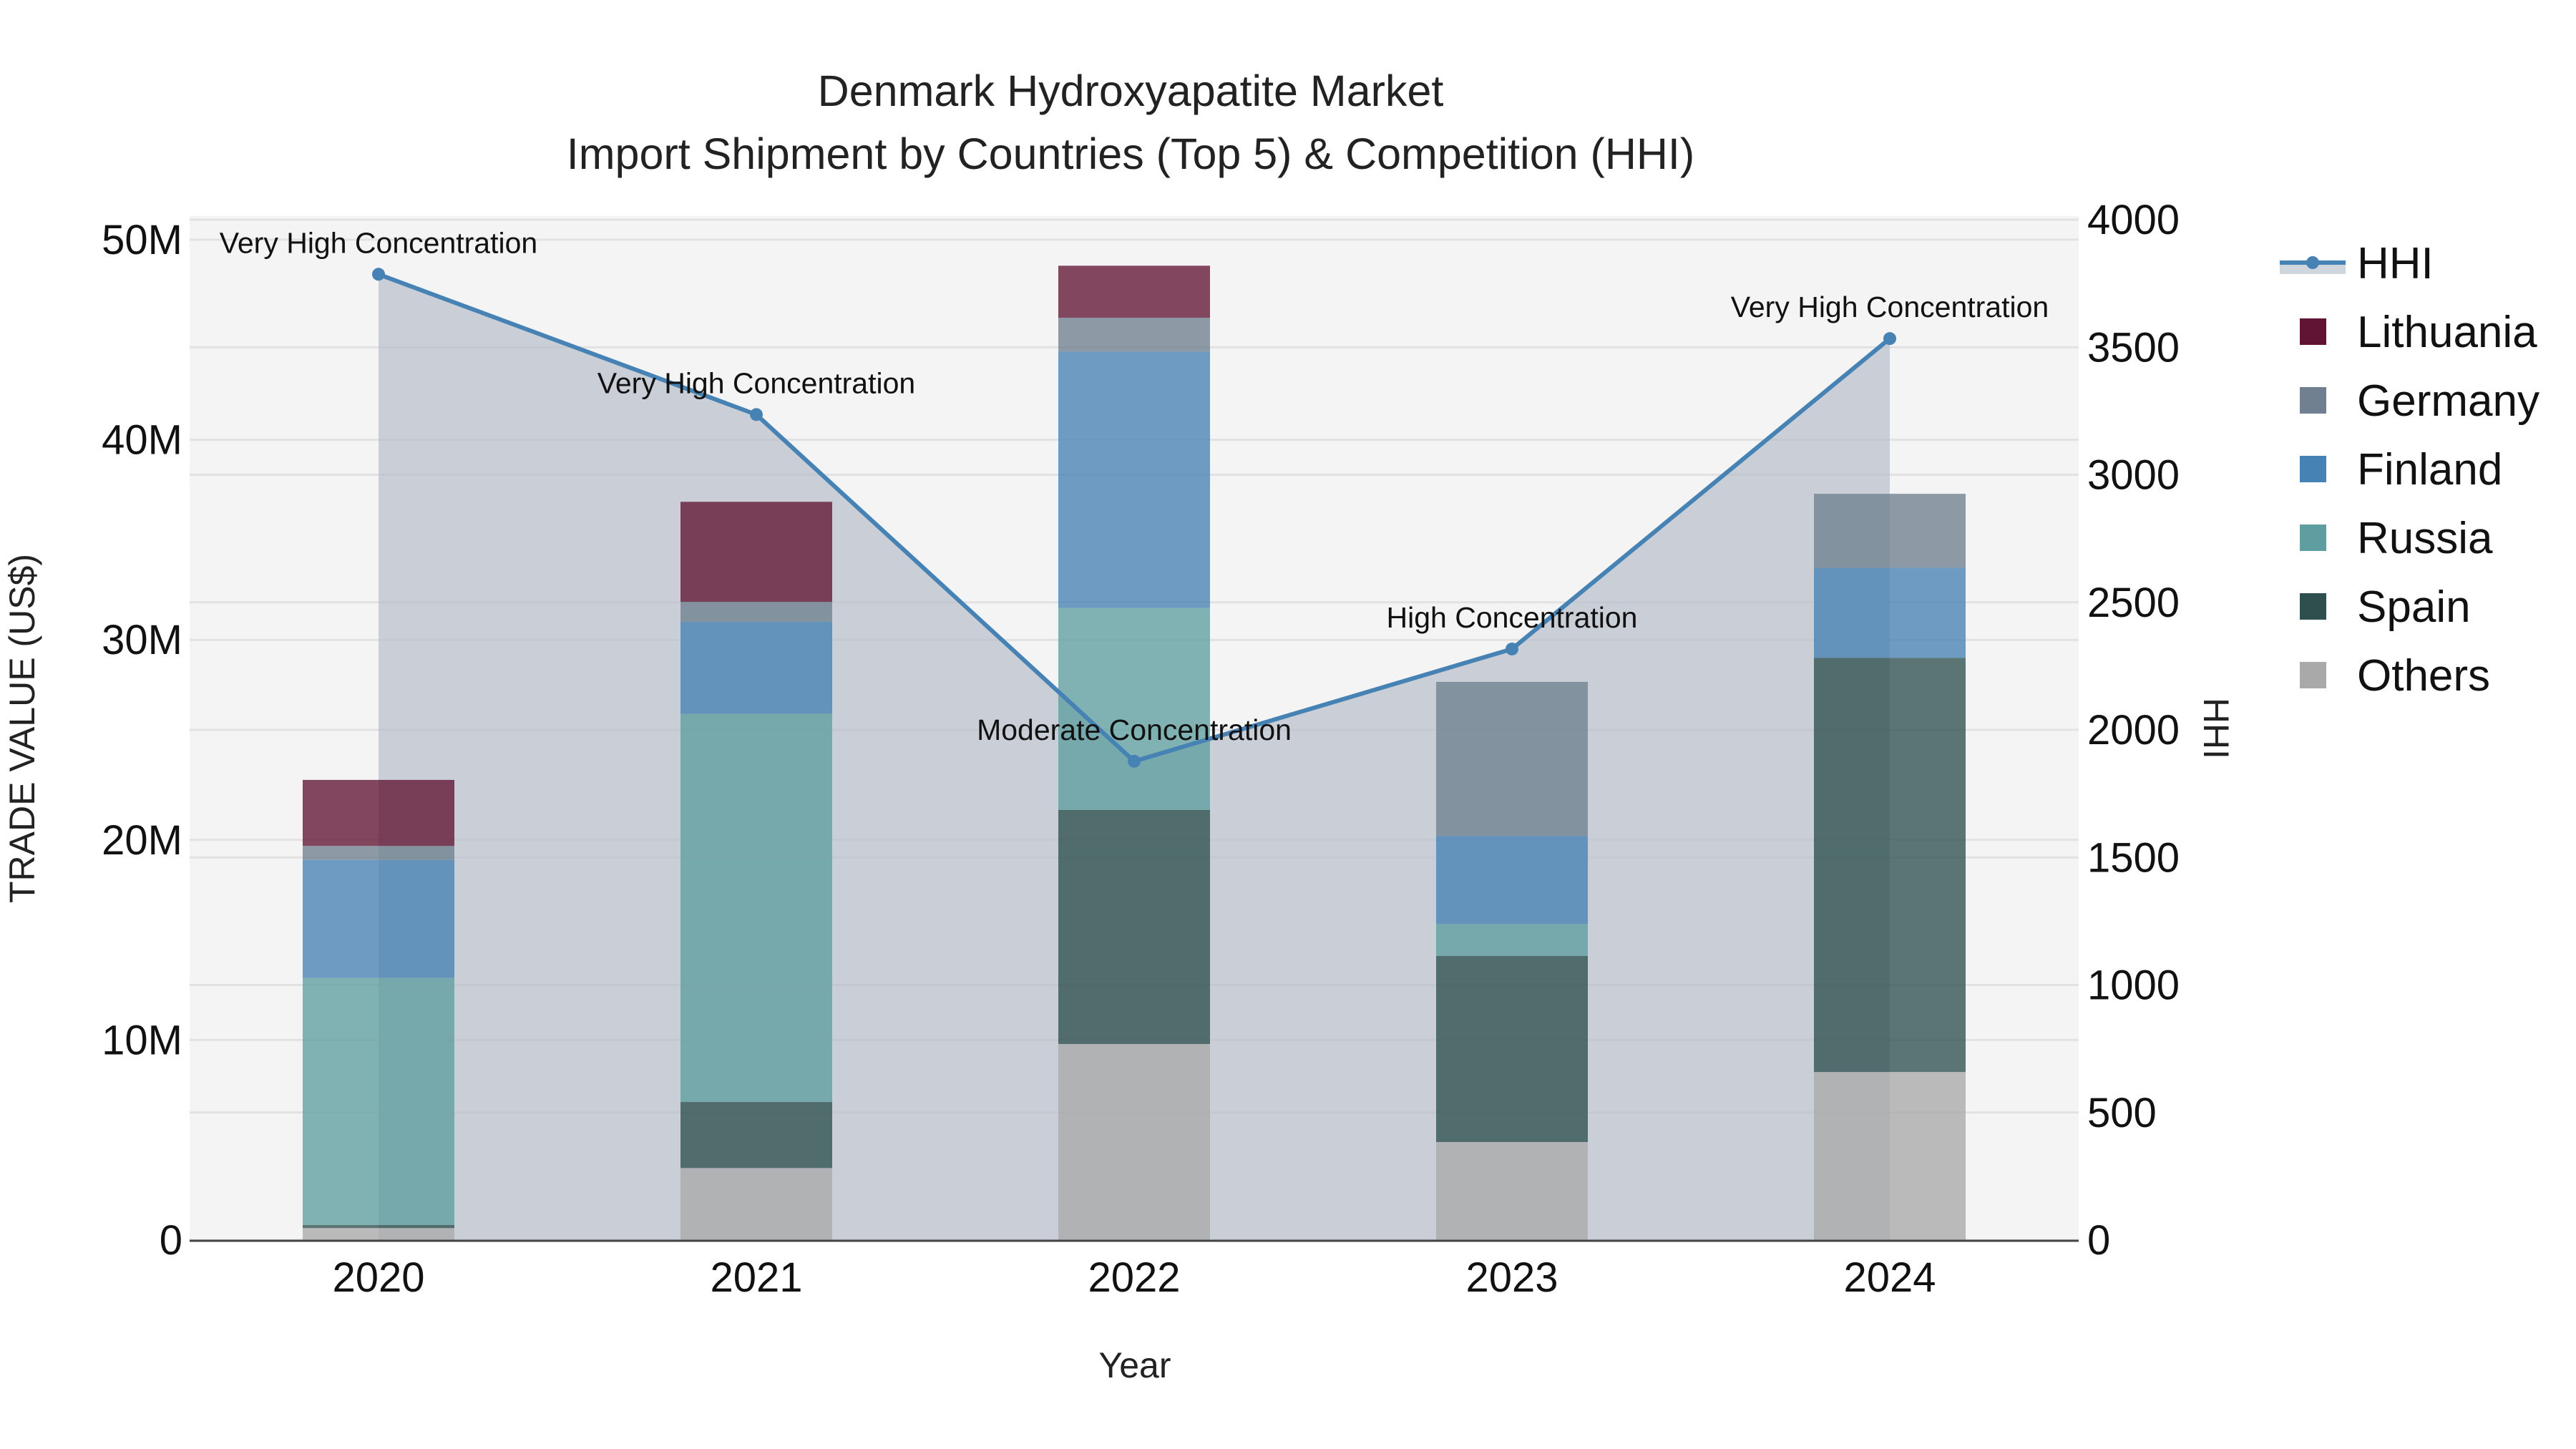  Describe the element at coordinates (1512, 617) in the screenshot. I see `hhi-annotation: High Concentration` at that location.